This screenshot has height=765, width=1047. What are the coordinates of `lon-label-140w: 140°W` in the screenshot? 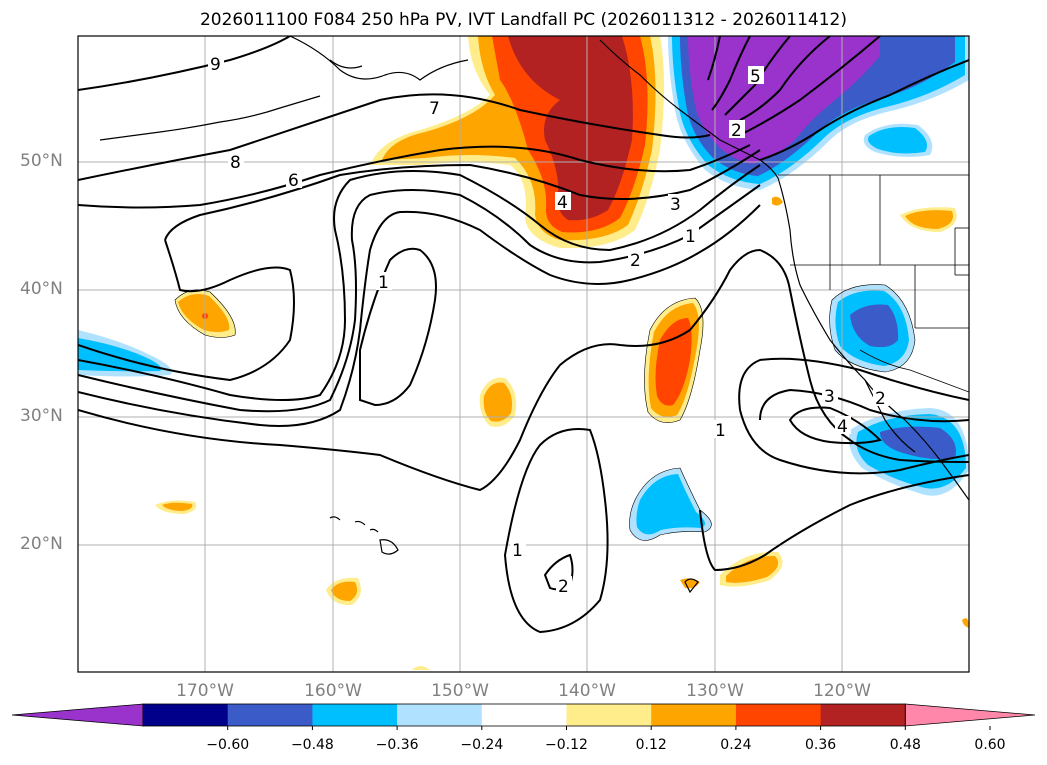 It's located at (587, 691).